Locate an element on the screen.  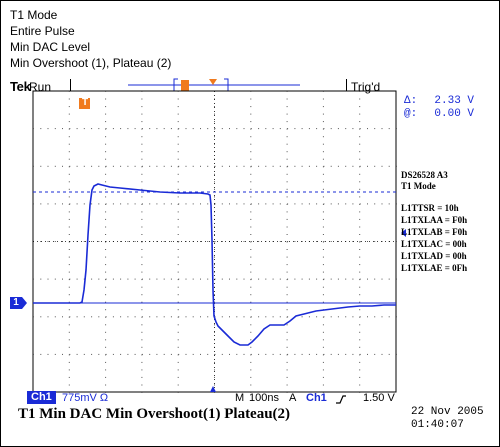
main-timebase-label: M is located at coordinates (240, 398).